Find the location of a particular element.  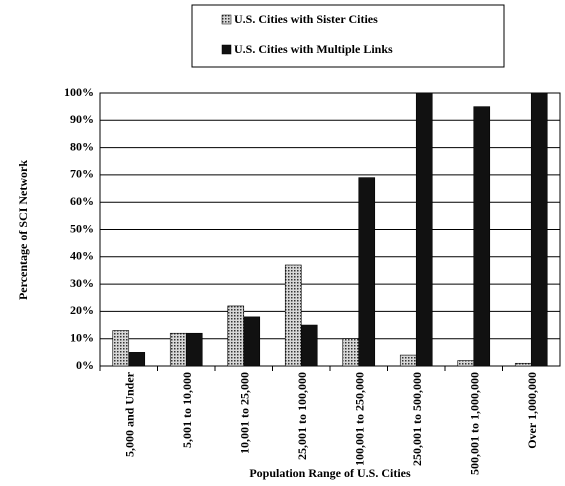

y-tick-label: 0% is located at coordinates (85, 365).